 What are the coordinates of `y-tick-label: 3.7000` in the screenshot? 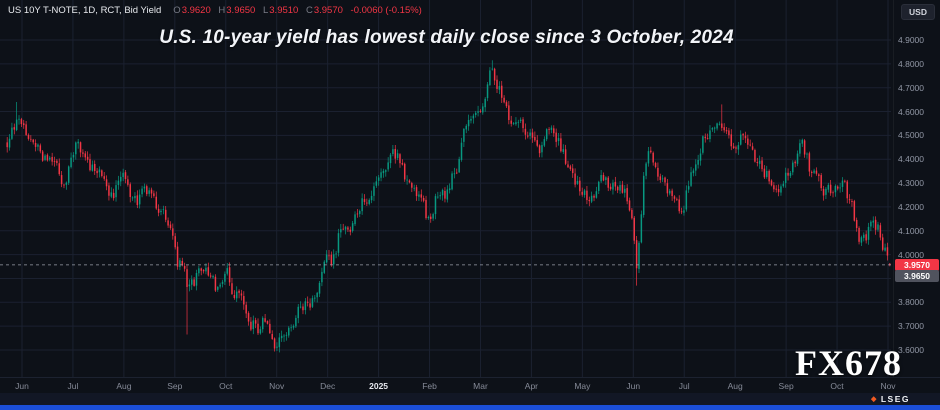 It's located at (911, 326).